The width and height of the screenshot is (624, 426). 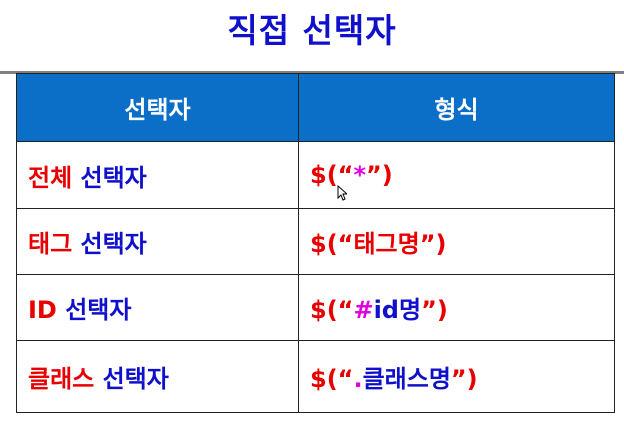 What do you see at coordinates (42, 310) in the screenshot?
I see `selector-emphasis: ID` at bounding box center [42, 310].